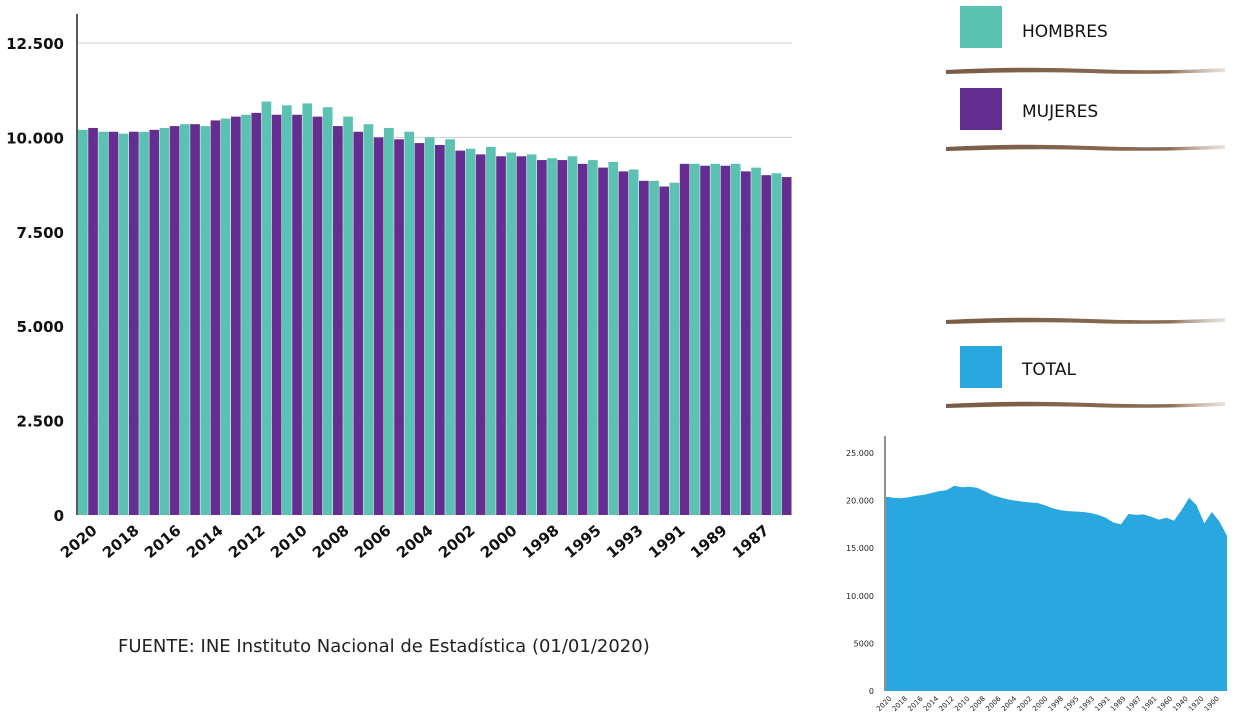  I want to click on area-total, so click(1056, 588).